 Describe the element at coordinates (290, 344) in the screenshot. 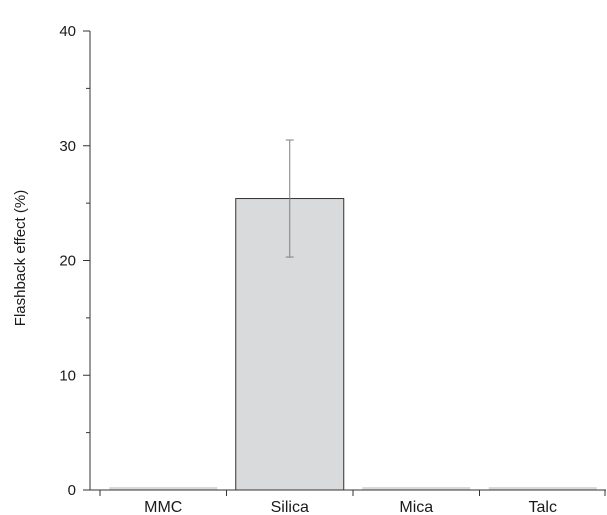

I see `bar-silica` at that location.